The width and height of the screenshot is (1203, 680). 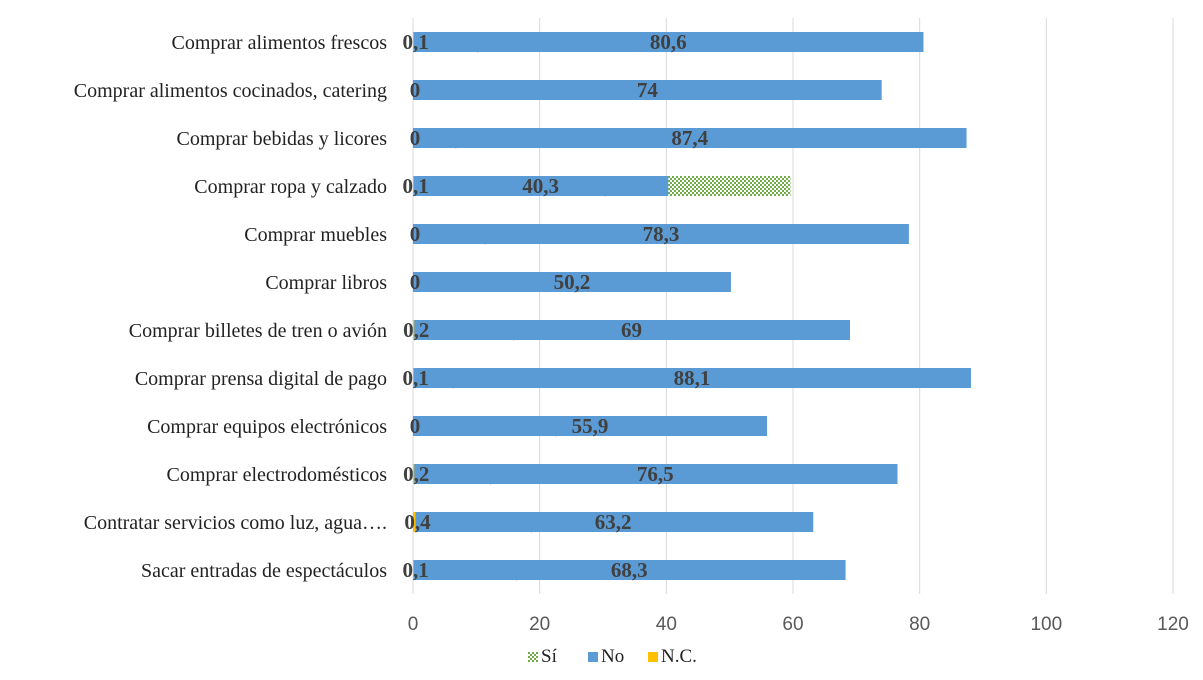 I want to click on data-label-no: 78,3, so click(x=661, y=234).